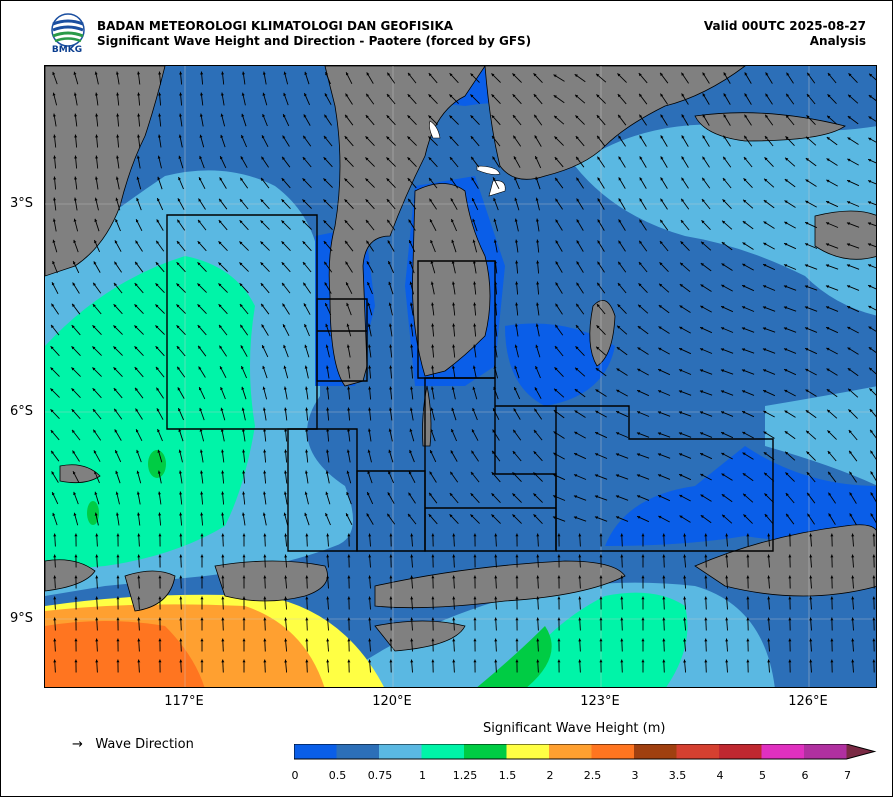 The height and width of the screenshot is (797, 893). What do you see at coordinates (342, 340) in the screenshot?
I see `area-box-makassar` at bounding box center [342, 340].